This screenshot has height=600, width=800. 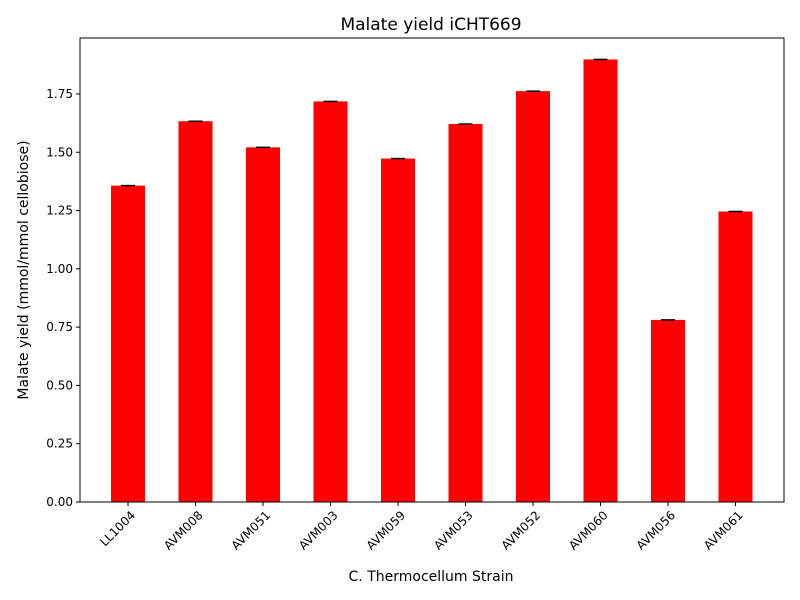 I want to click on bar-AVM003, so click(x=330, y=301).